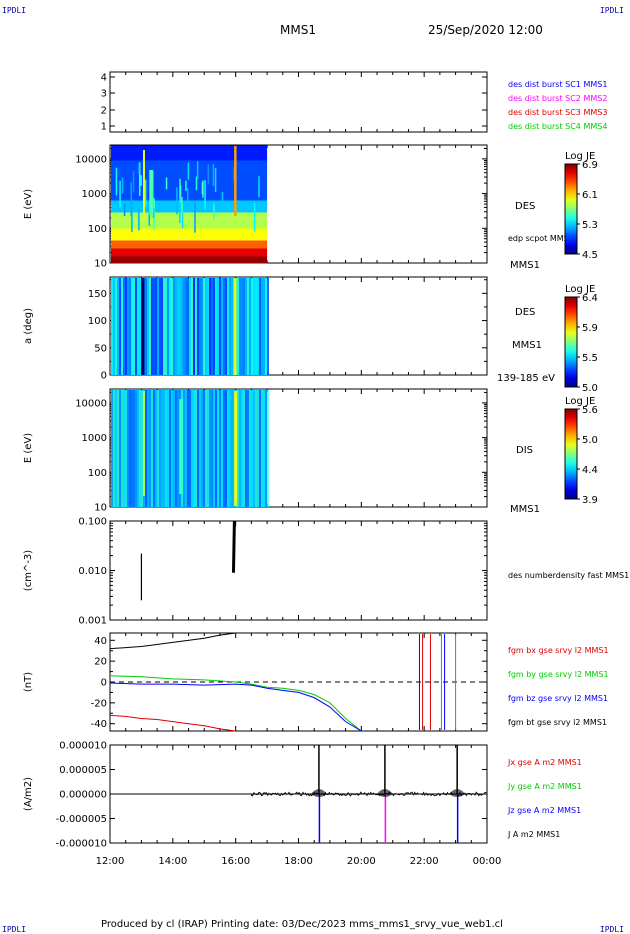 This screenshot has height=934, width=630. Describe the element at coordinates (568, 575) in the screenshot. I see `density-legend-item: des numberdensity fast MMS1` at that location.